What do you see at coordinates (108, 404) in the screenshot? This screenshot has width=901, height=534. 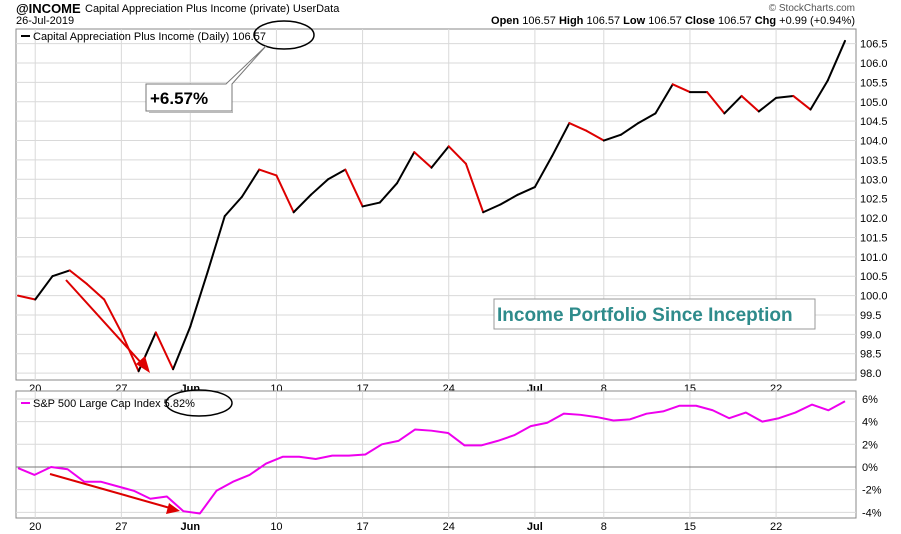 I see `lower-legend: S&P 500 Large Cap Index 5.82%` at bounding box center [108, 404].